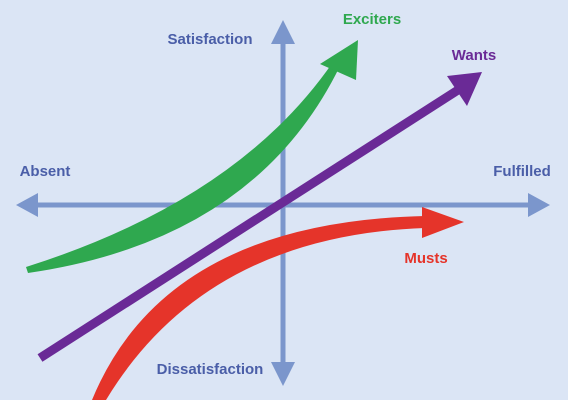 This screenshot has width=568, height=400. What do you see at coordinates (210, 369) in the screenshot?
I see `axis-label: Dissatisfaction` at bounding box center [210, 369].